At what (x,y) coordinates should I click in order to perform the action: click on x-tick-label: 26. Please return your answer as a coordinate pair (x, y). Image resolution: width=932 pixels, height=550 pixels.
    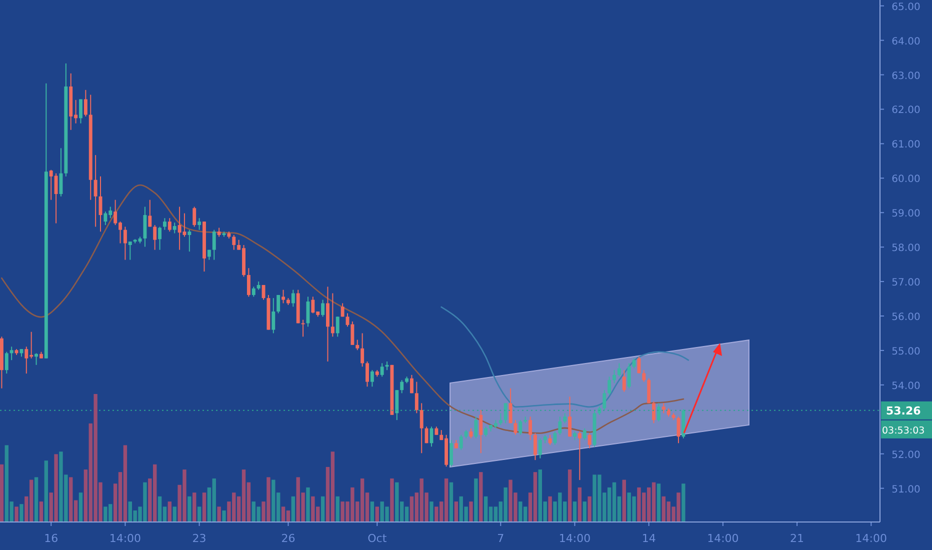
    Looking at the image, I should click on (288, 538).